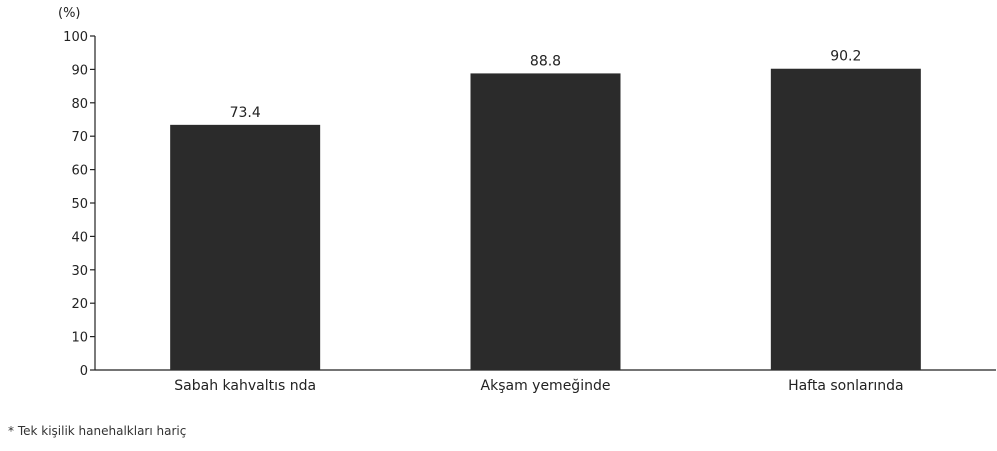 This screenshot has width=997, height=451. What do you see at coordinates (75, 37) in the screenshot?
I see `y-tick-label: 100` at bounding box center [75, 37].